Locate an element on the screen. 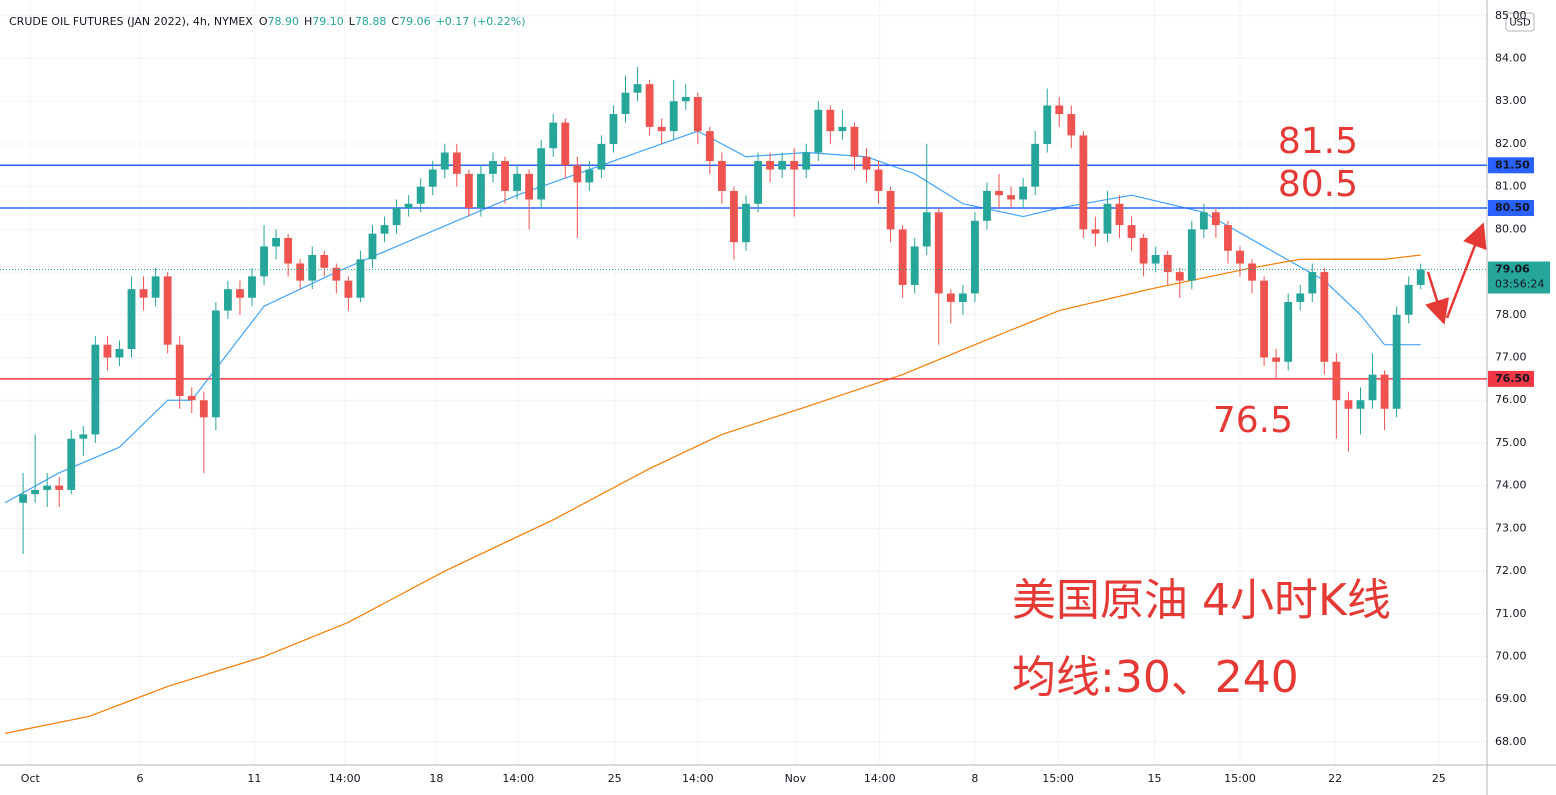 The height and width of the screenshot is (795, 1556). x-tick-label: 15:00 is located at coordinates (1240, 778).